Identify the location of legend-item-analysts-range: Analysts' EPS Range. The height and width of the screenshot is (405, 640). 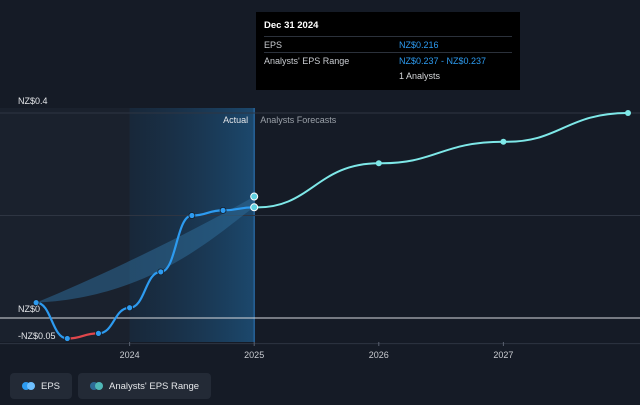
(145, 386).